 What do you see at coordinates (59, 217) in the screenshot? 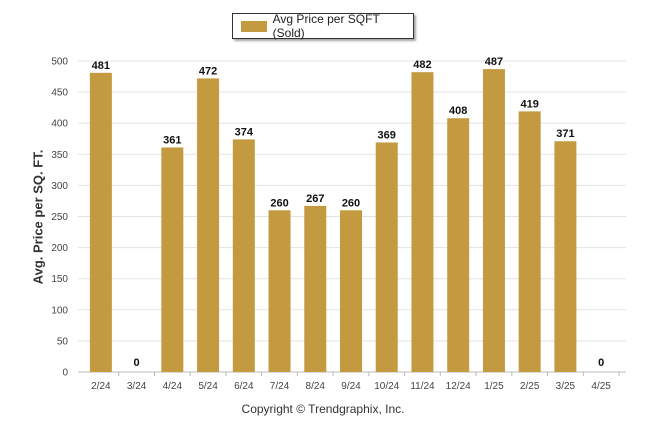
I see `y-tick-label: 250` at bounding box center [59, 217].